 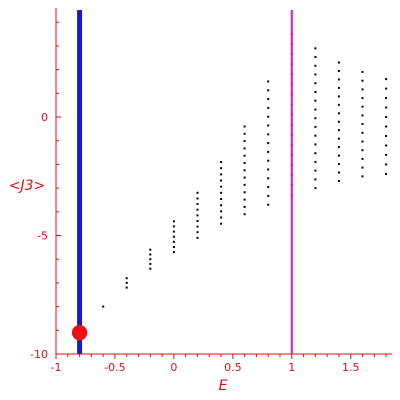 What do you see at coordinates (233, 367) in the screenshot?
I see `x-tick-label: 0.5` at bounding box center [233, 367].